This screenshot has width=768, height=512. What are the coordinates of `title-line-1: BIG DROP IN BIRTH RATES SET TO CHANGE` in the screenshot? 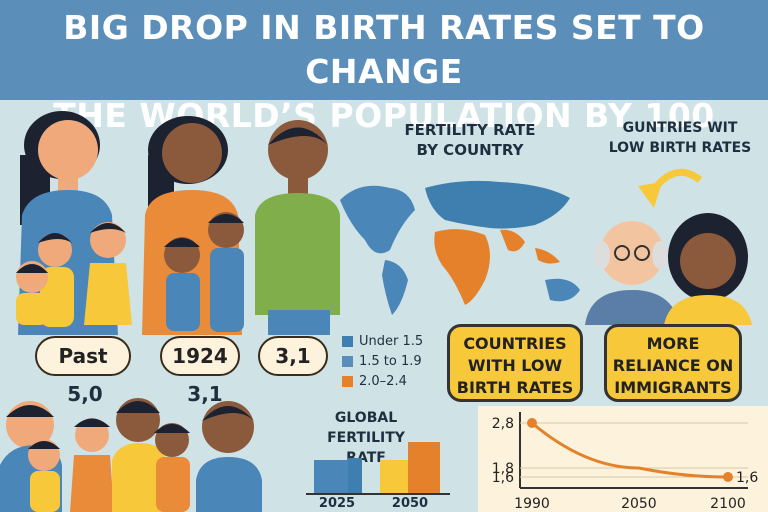 It's located at (384, 49).